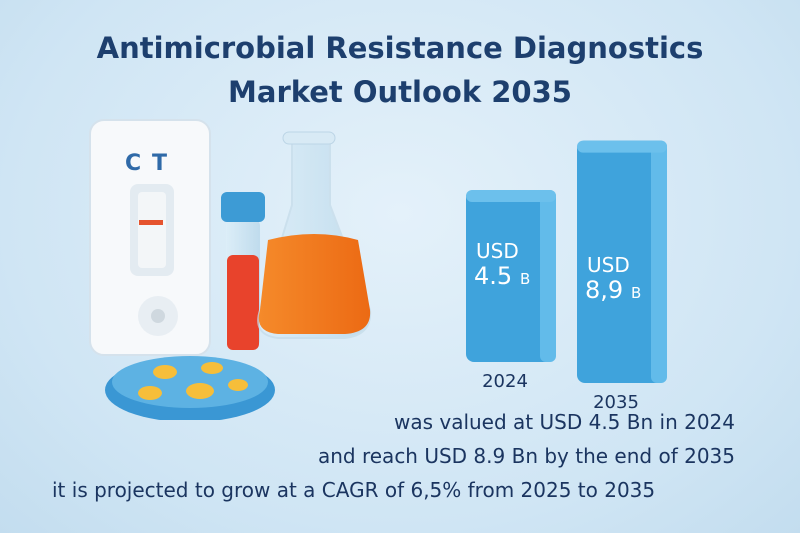 The image size is (800, 533). I want to click on test-cassette-icon: C T, so click(150, 237).